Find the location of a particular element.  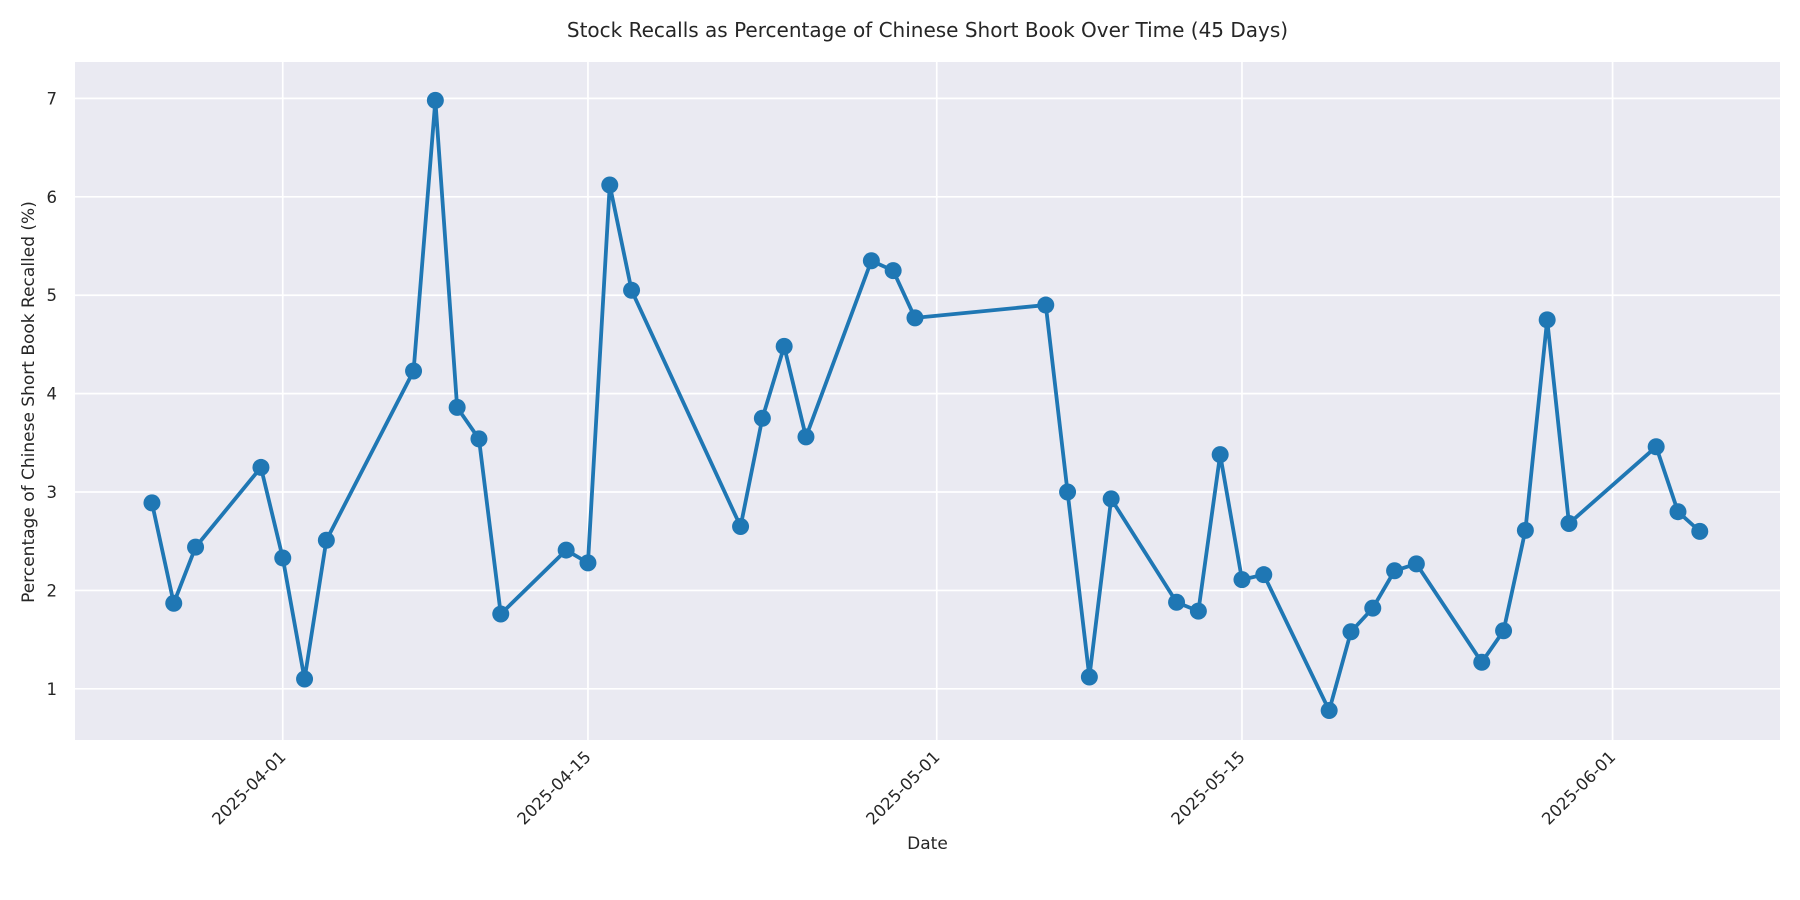

y-tick-label: 4 is located at coordinates (52, 394).